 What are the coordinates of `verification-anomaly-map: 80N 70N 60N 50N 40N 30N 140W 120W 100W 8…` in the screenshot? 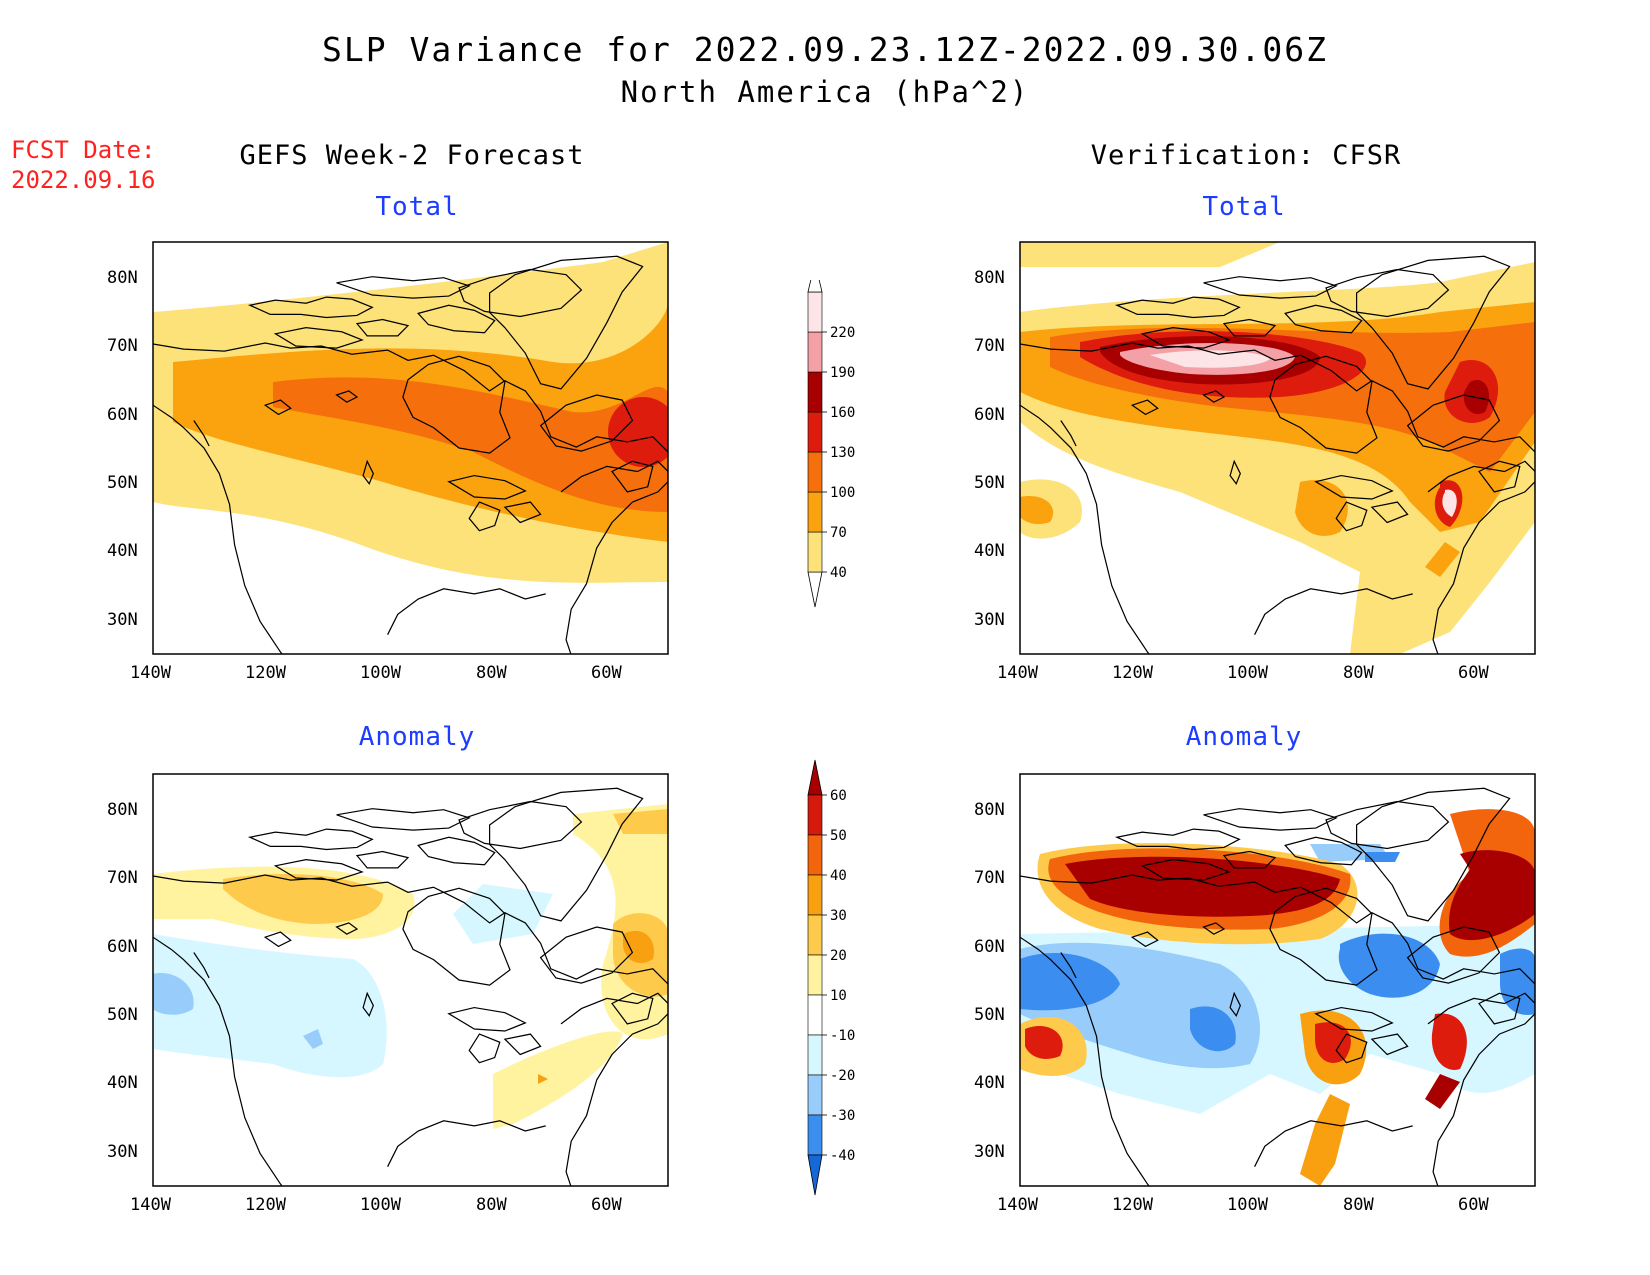 It's located at (1255, 994).